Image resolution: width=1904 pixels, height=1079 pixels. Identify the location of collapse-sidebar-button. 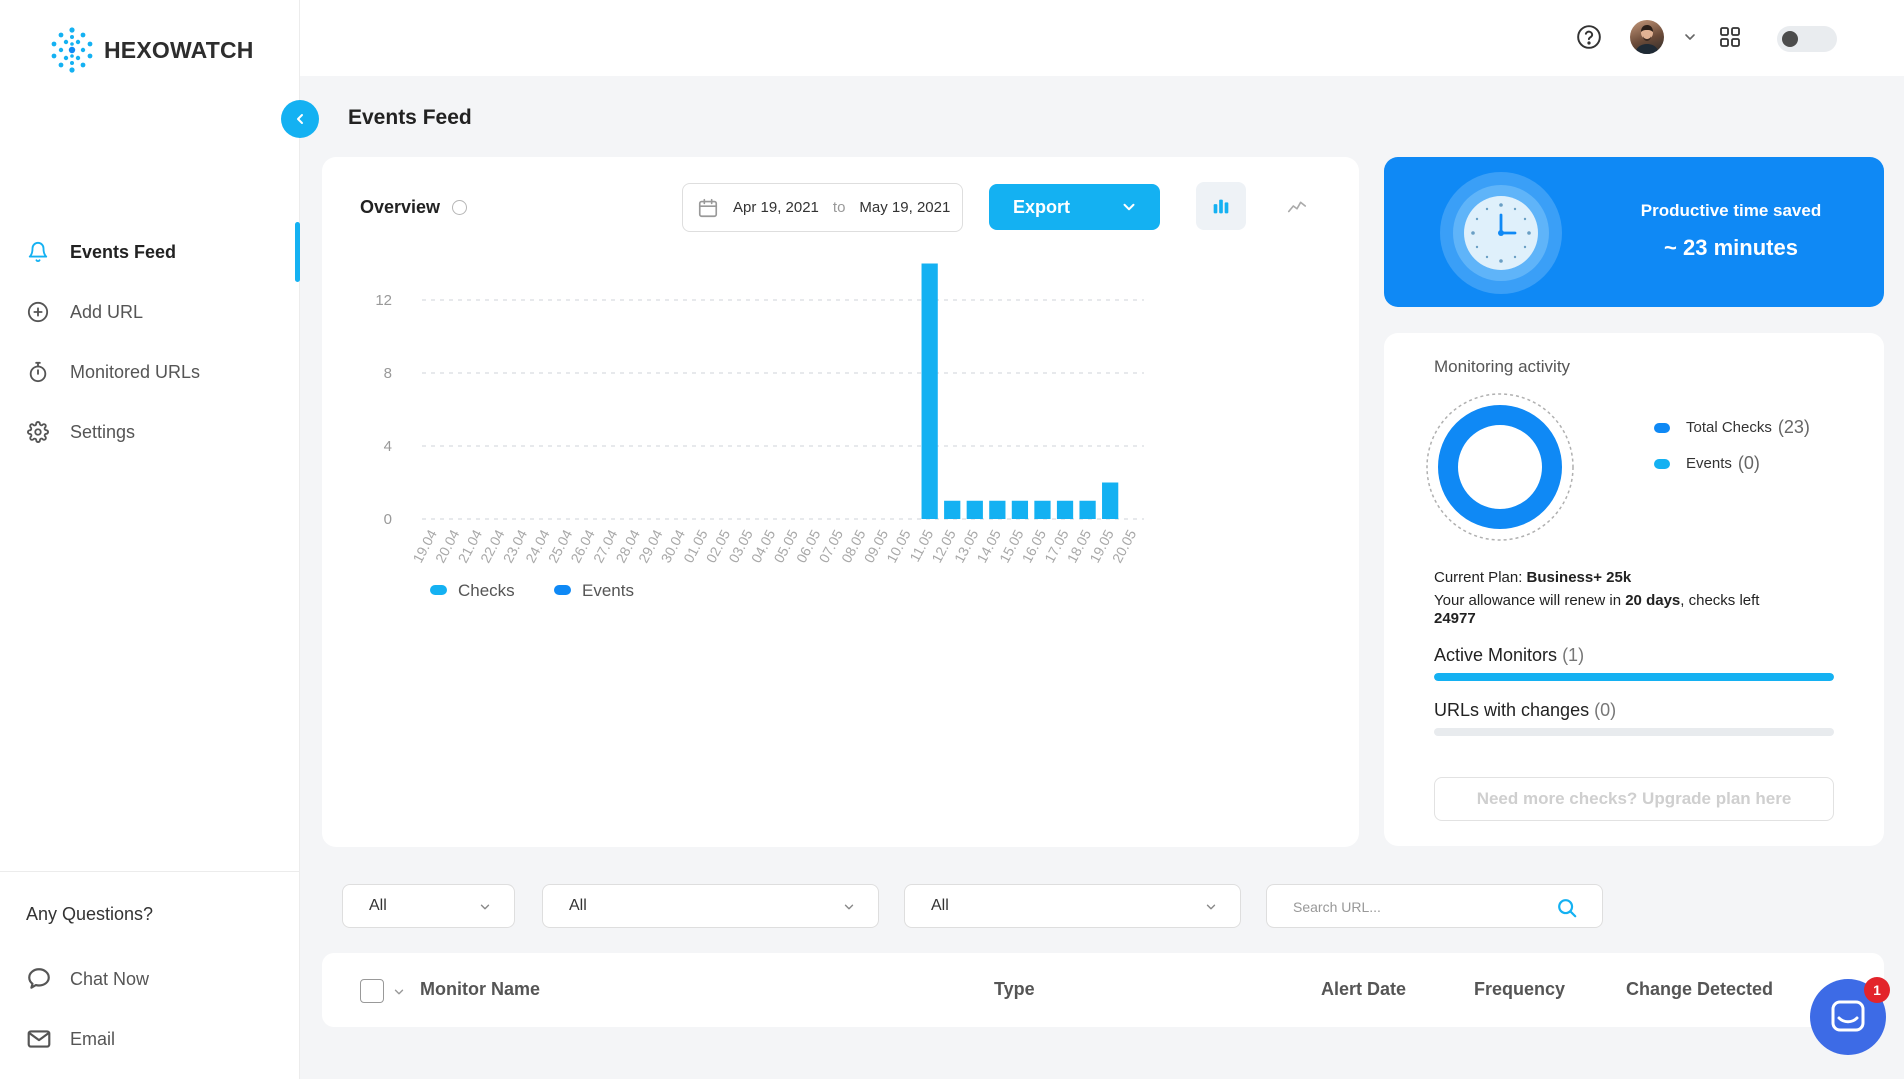
(300, 119).